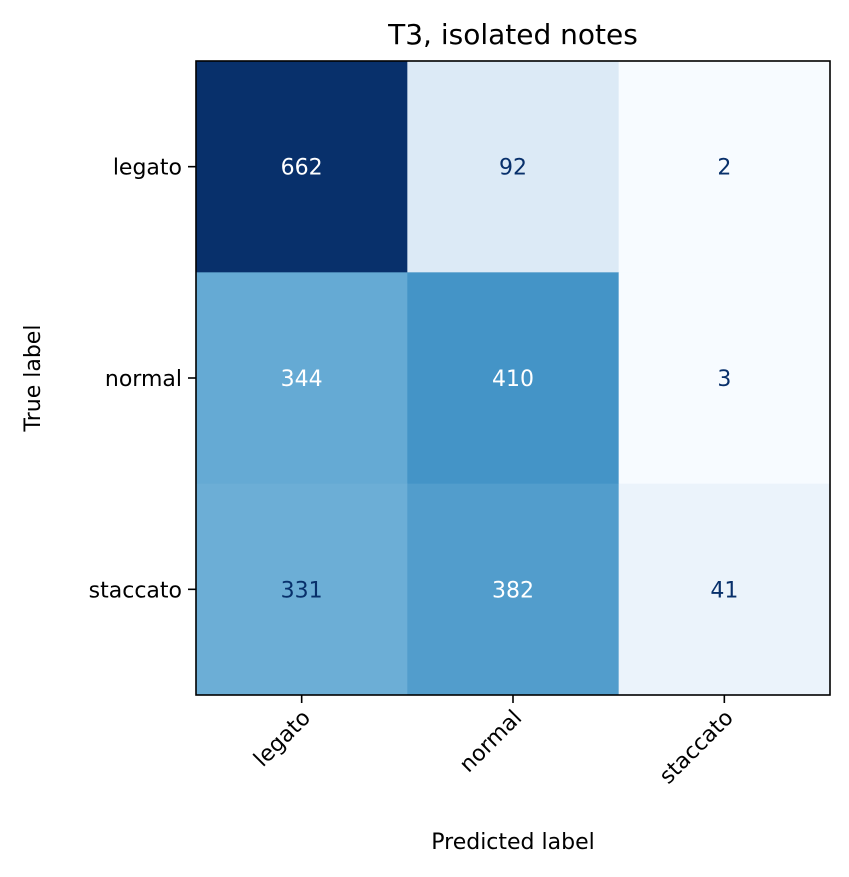 The width and height of the screenshot is (849, 877). I want to click on cell-value-label: 41, so click(724, 590).